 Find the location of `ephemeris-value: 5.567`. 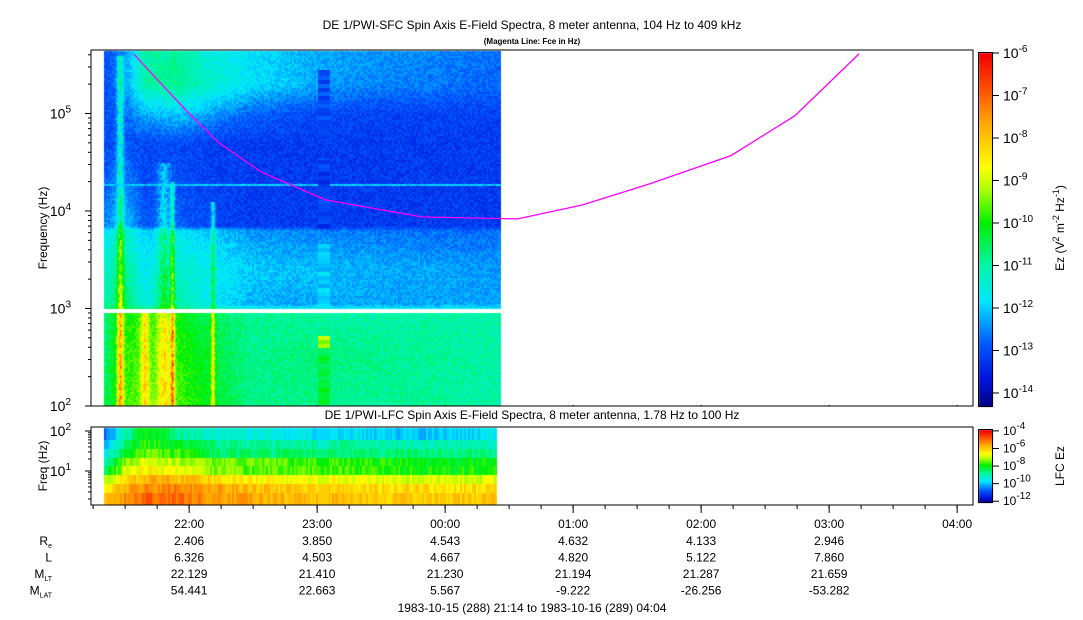

ephemeris-value: 5.567 is located at coordinates (445, 591).